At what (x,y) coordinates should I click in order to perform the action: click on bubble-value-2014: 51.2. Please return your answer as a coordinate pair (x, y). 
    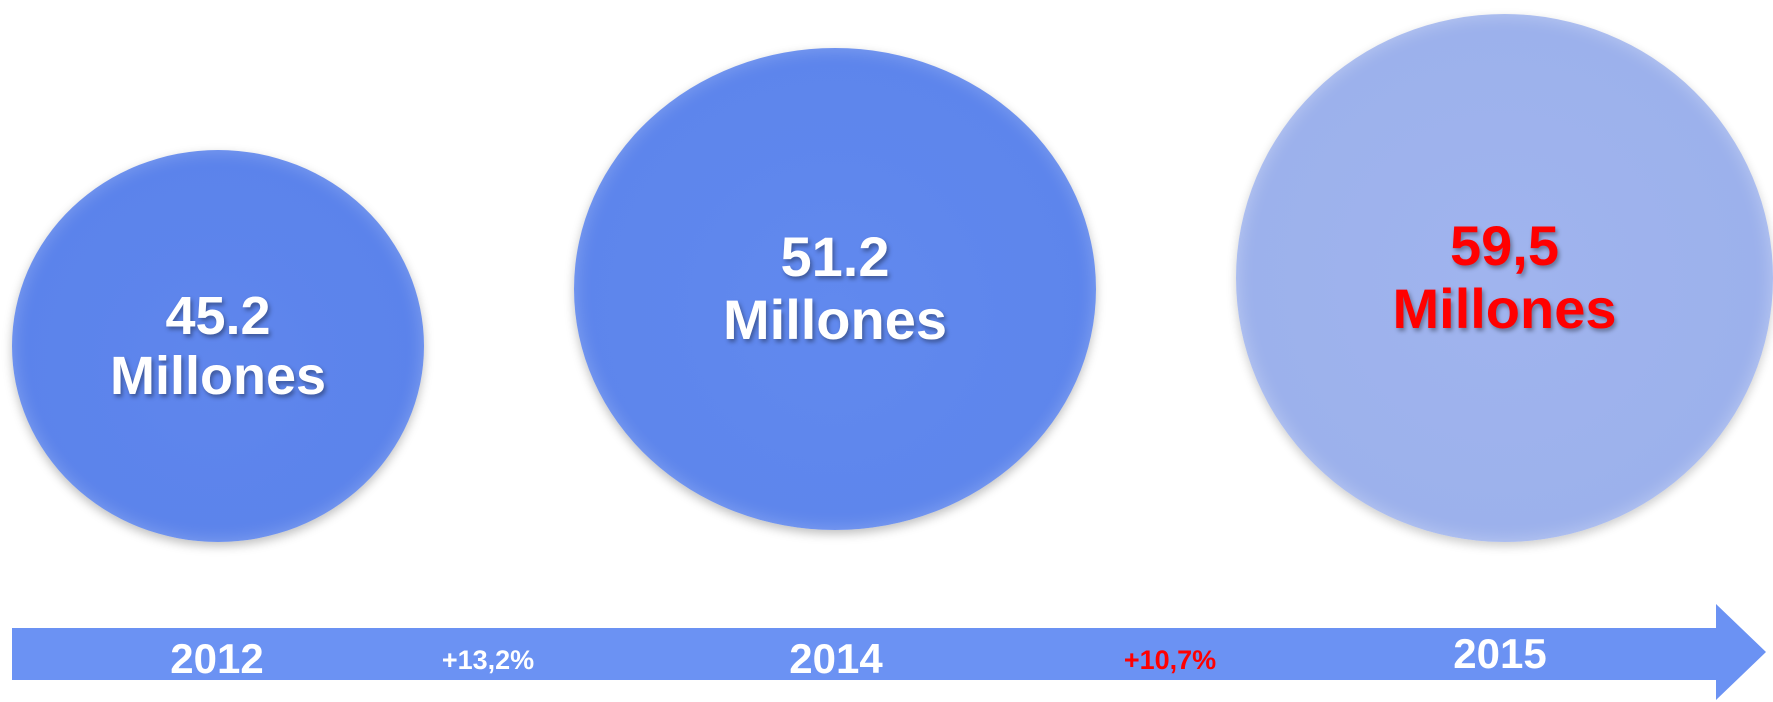
    Looking at the image, I should click on (835, 257).